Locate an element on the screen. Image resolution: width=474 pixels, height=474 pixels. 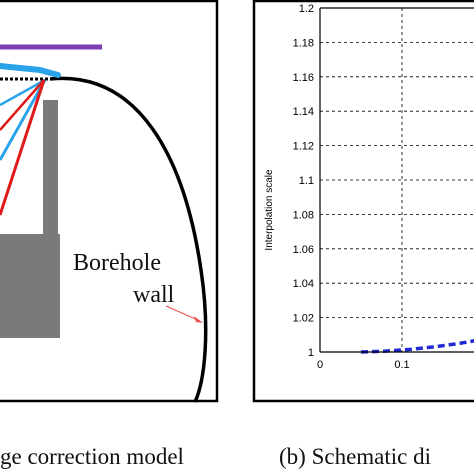
annotation-arrow-head is located at coordinates (198, 319).